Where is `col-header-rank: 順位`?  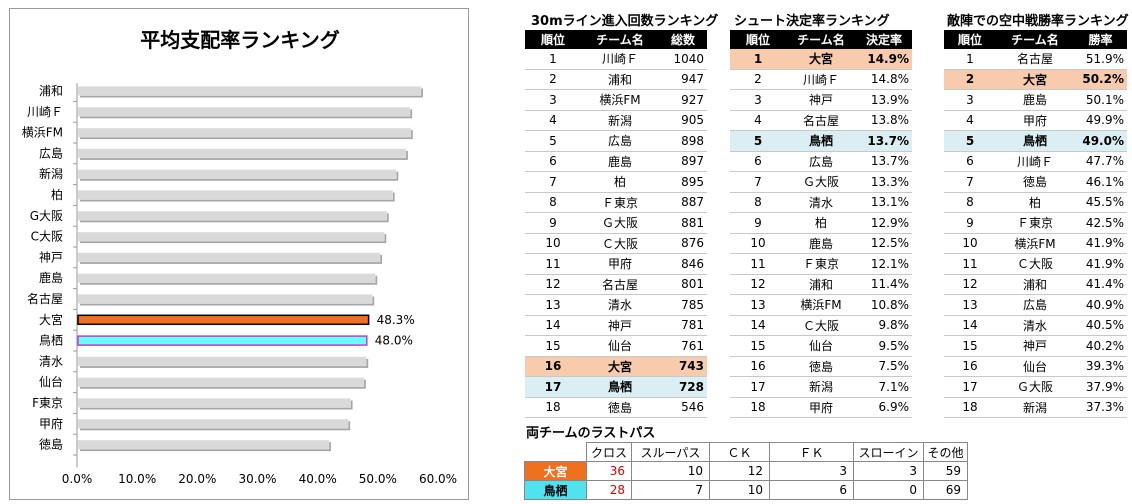 col-header-rank: 順位 is located at coordinates (553, 39).